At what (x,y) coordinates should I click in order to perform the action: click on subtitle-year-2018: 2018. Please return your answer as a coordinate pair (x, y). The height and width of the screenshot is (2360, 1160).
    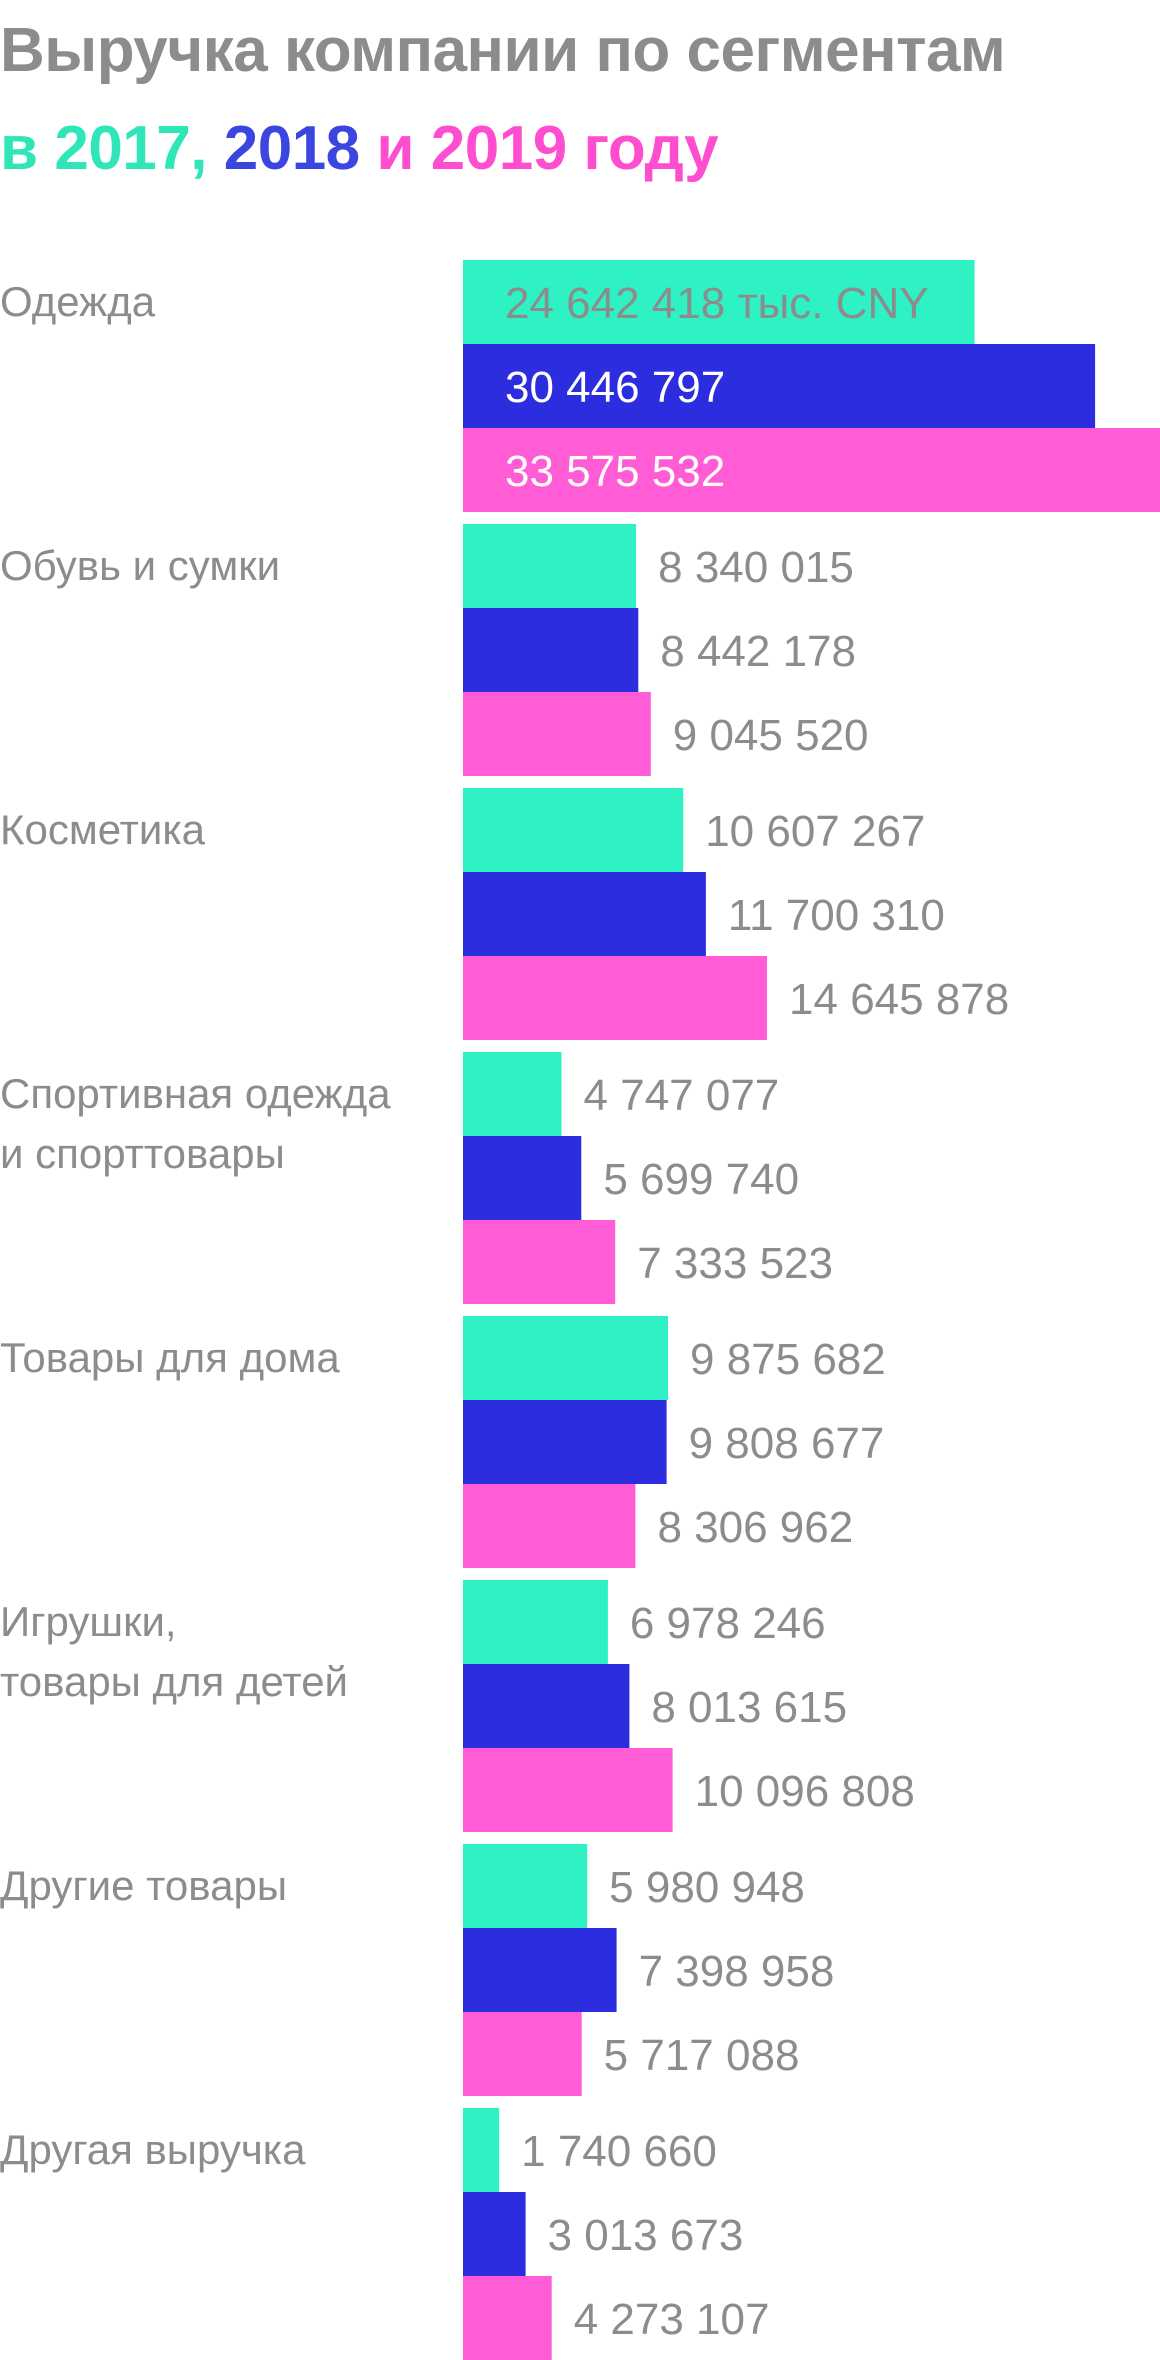
    Looking at the image, I should click on (291, 148).